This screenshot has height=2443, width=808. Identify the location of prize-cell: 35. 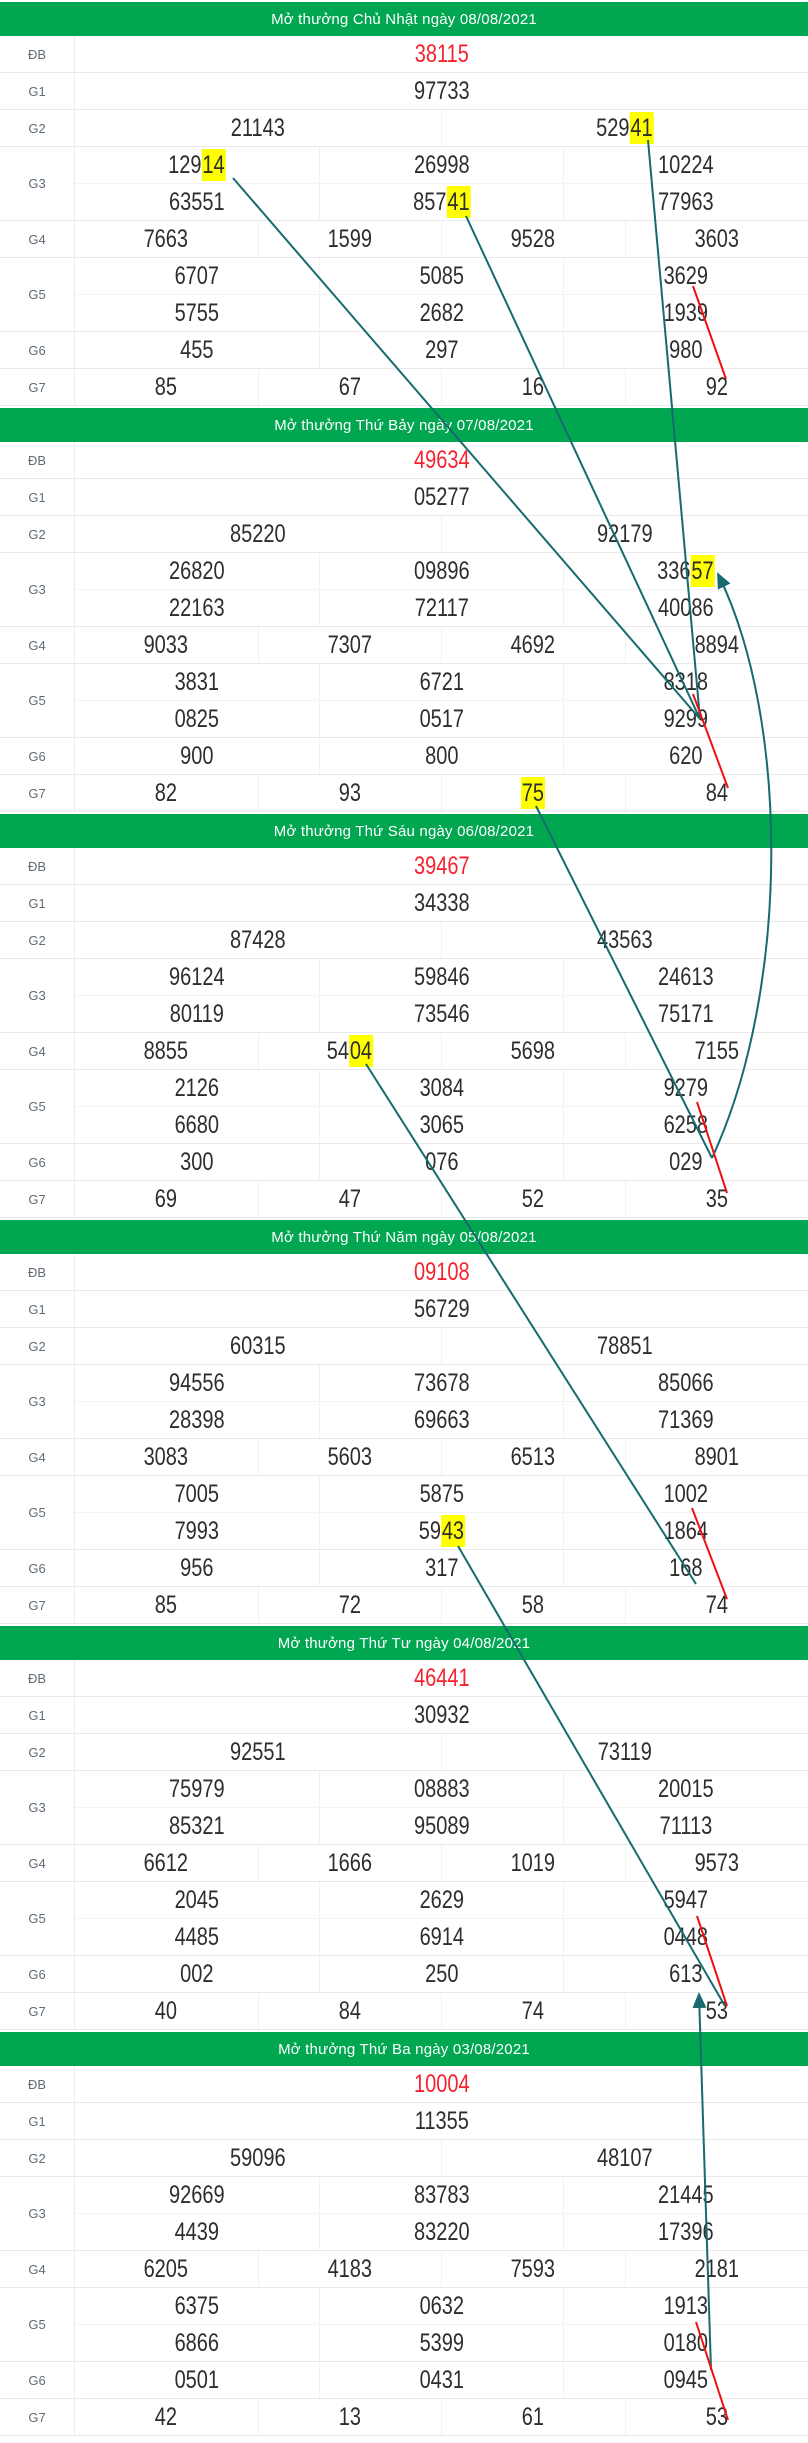
(717, 1199).